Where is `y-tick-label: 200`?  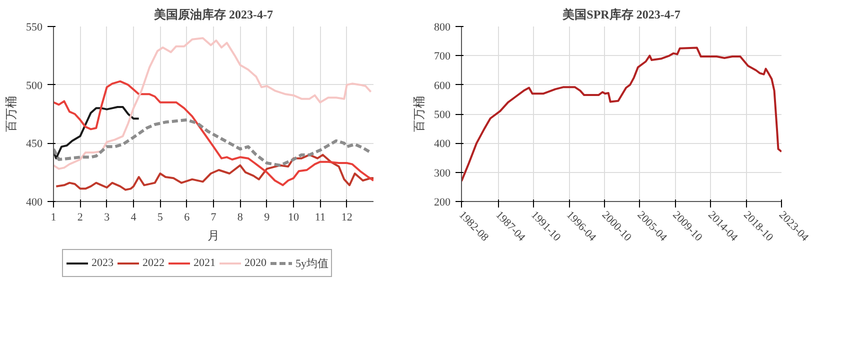 y-tick-label: 200 is located at coordinates (442, 202).